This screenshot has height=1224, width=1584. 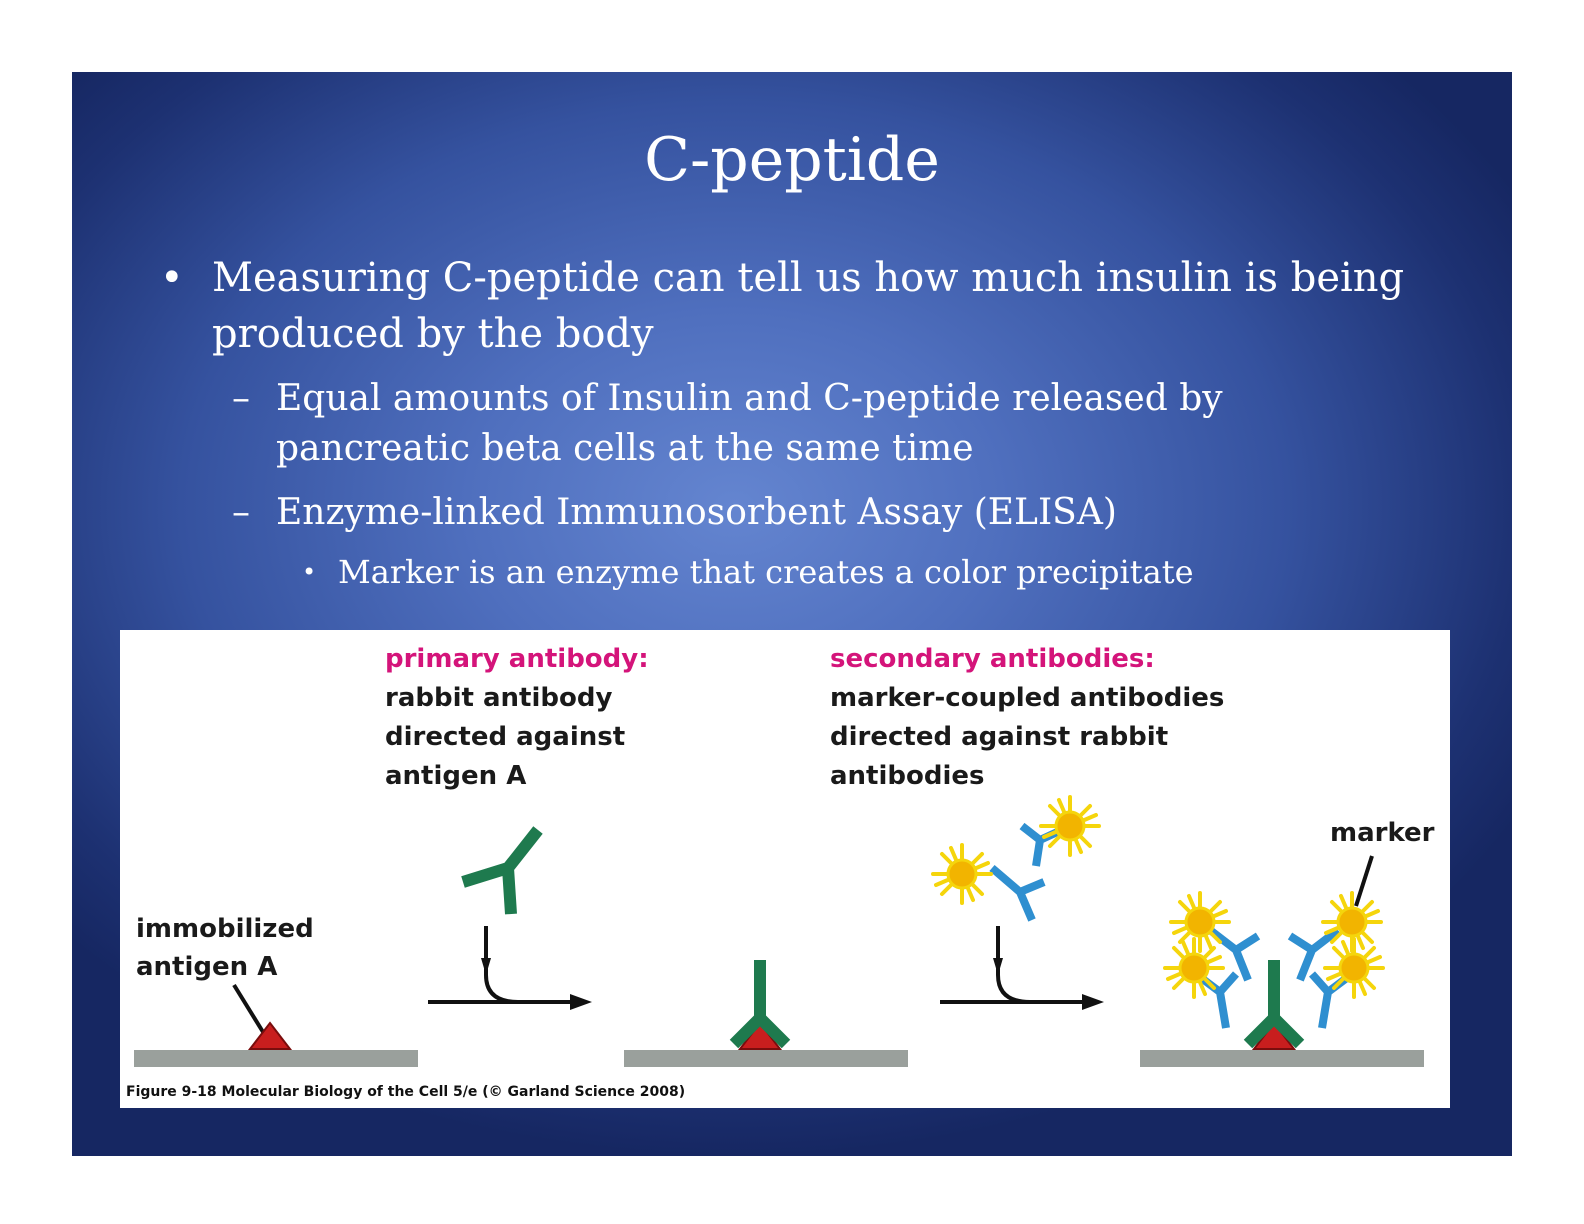 What do you see at coordinates (1027, 698) in the screenshot?
I see `secondary-antibodies-line: marker-coupled antibodies` at bounding box center [1027, 698].